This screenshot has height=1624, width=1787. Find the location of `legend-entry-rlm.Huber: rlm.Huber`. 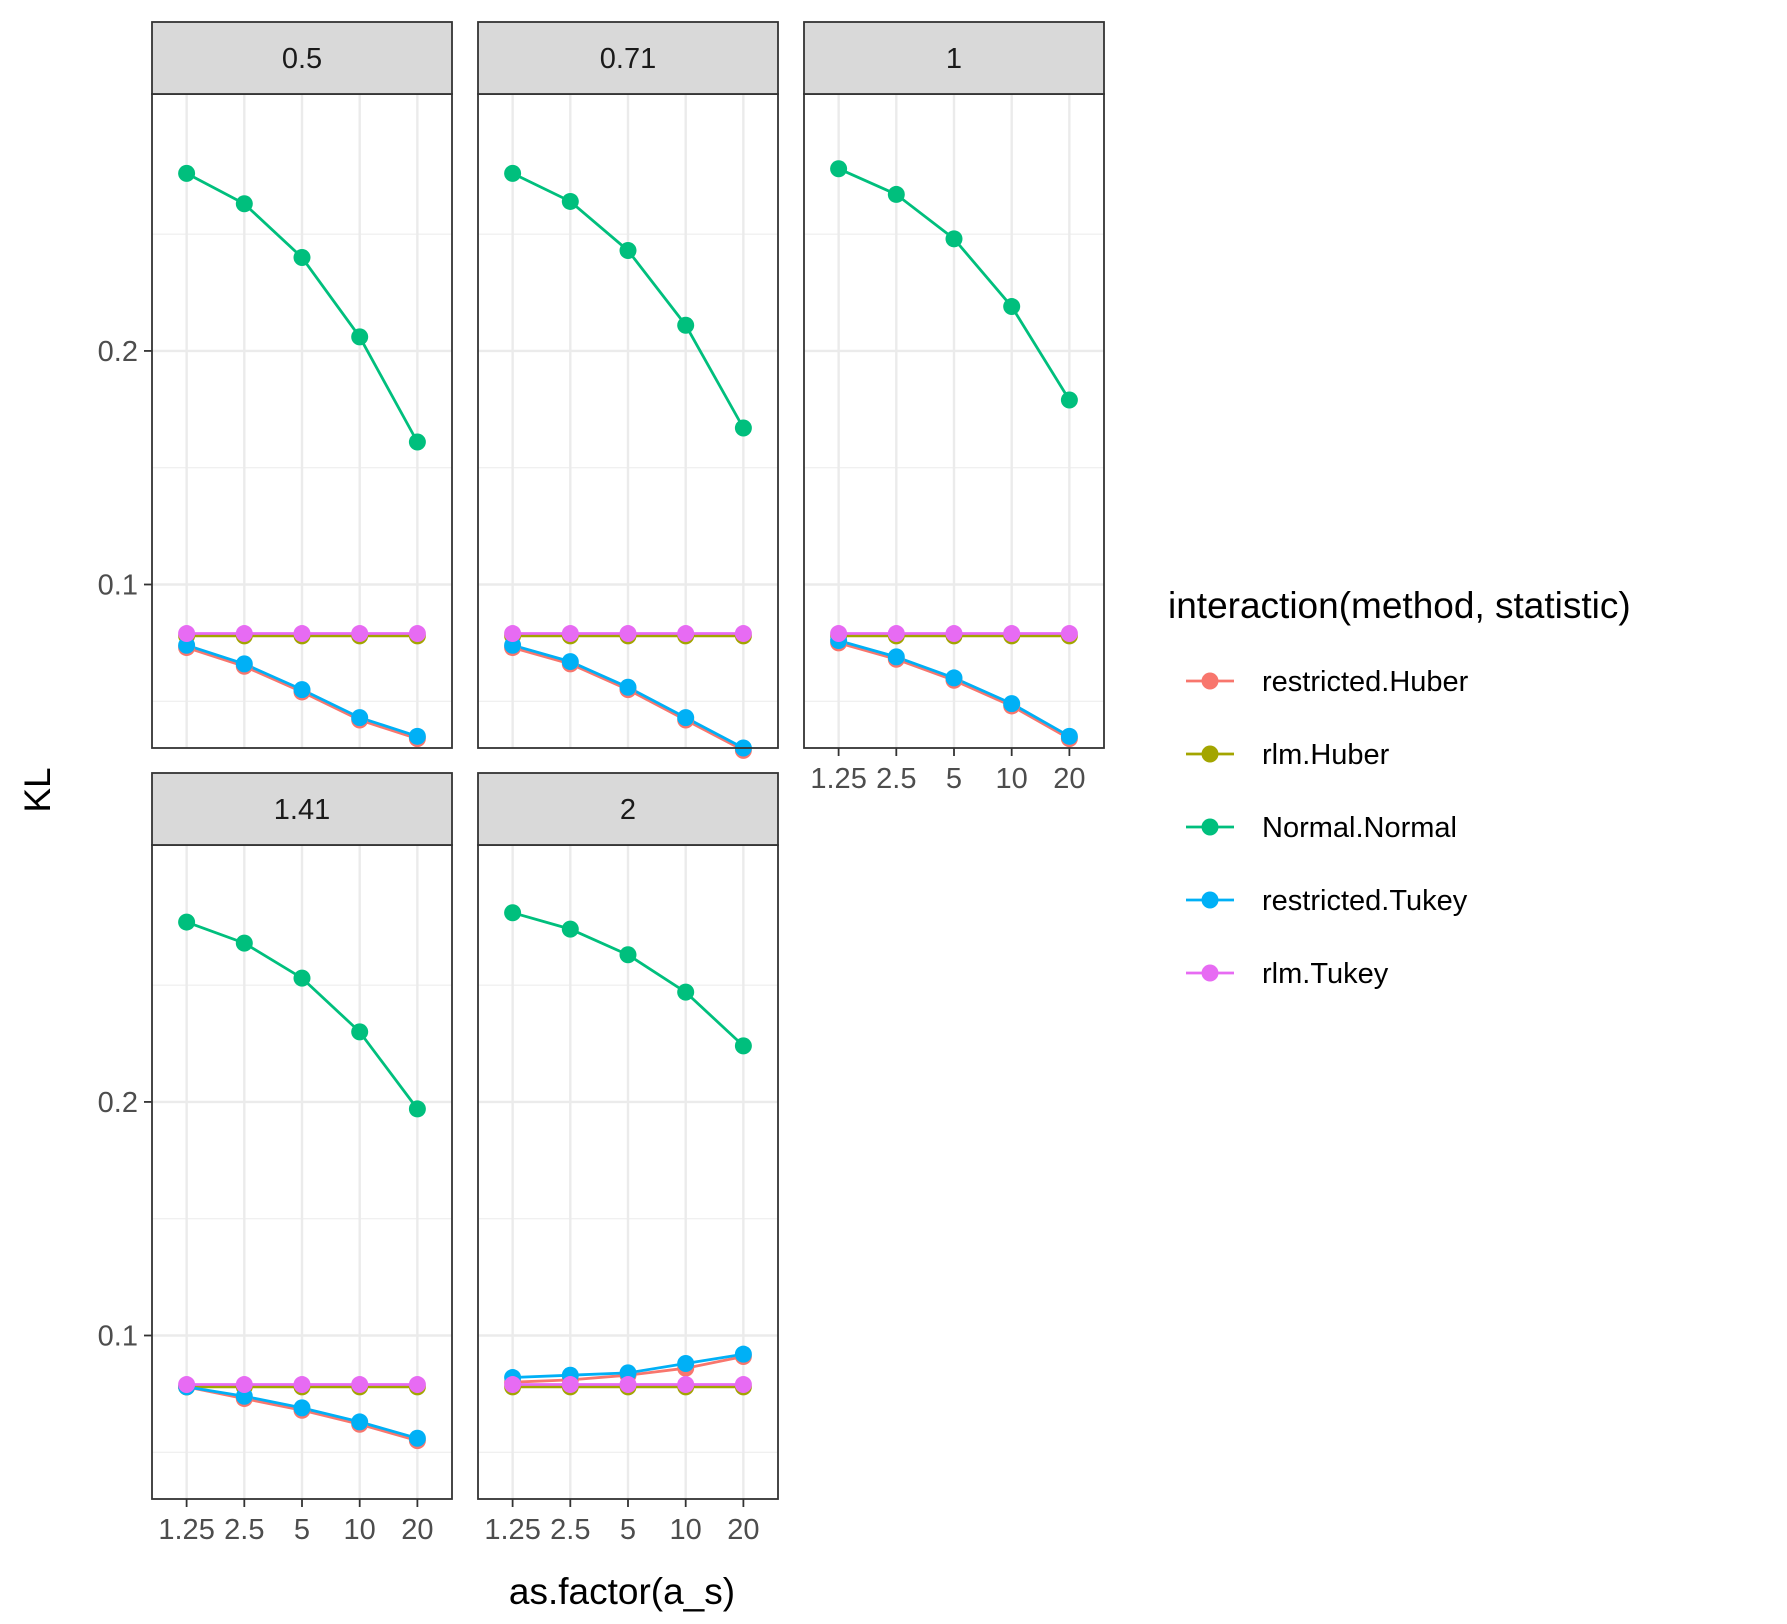

legend-entry-rlm.Huber: rlm.Huber is located at coordinates (1288, 755).